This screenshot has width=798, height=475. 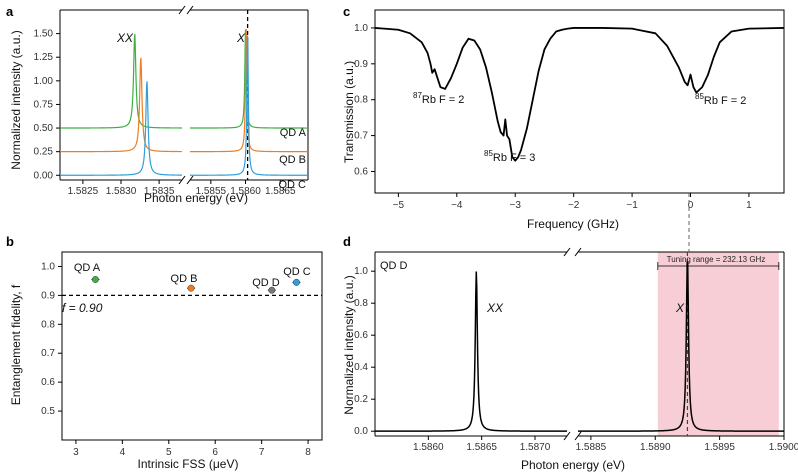 I want to click on panel-b-ylabel: Entanglement fidelity, f, so click(x=16, y=344).